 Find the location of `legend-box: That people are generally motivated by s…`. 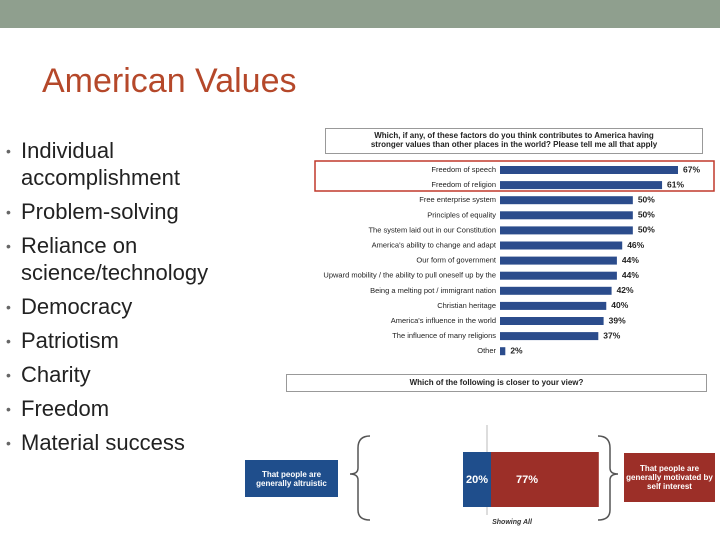

legend-box: That people are generally motivated by s… is located at coordinates (669, 477).